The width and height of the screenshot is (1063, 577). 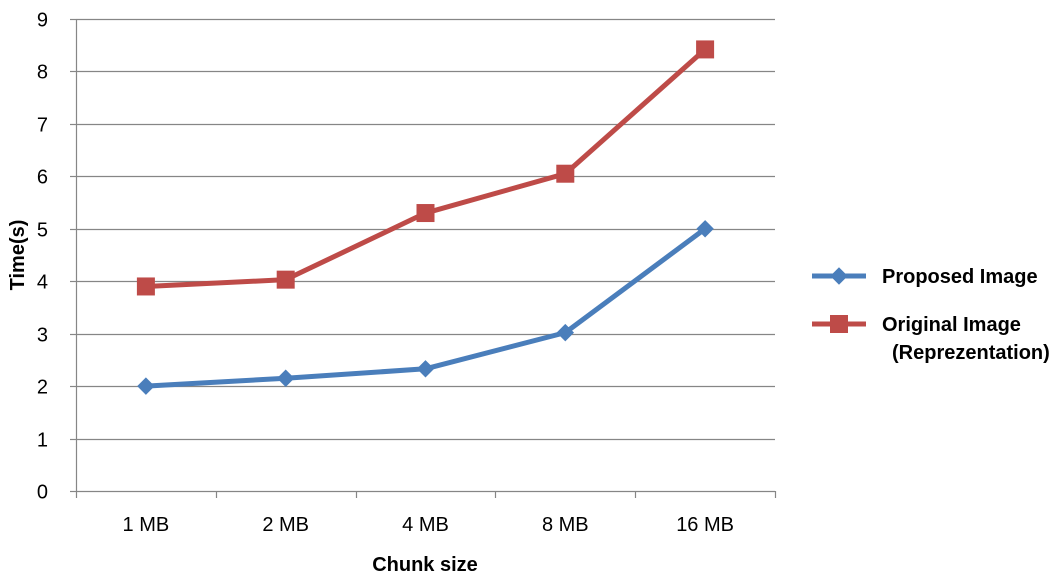 I want to click on y-tick-labels: 0 1 2 3 4 5 6 7 8 9, so click(x=42, y=257).